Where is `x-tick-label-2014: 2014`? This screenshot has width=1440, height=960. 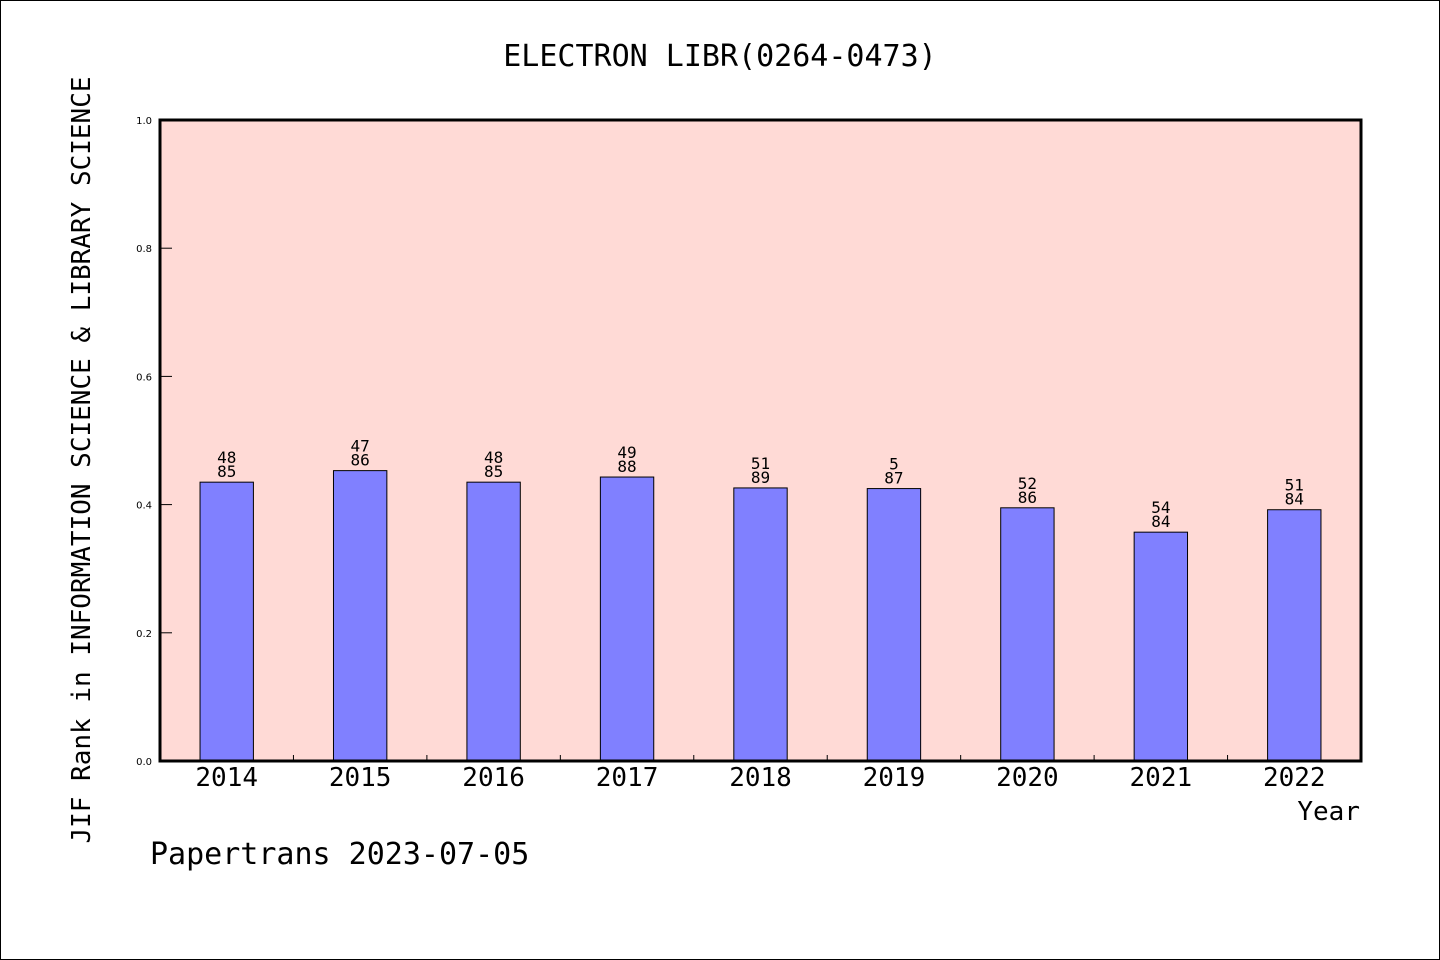 x-tick-label-2014: 2014 is located at coordinates (226, 778).